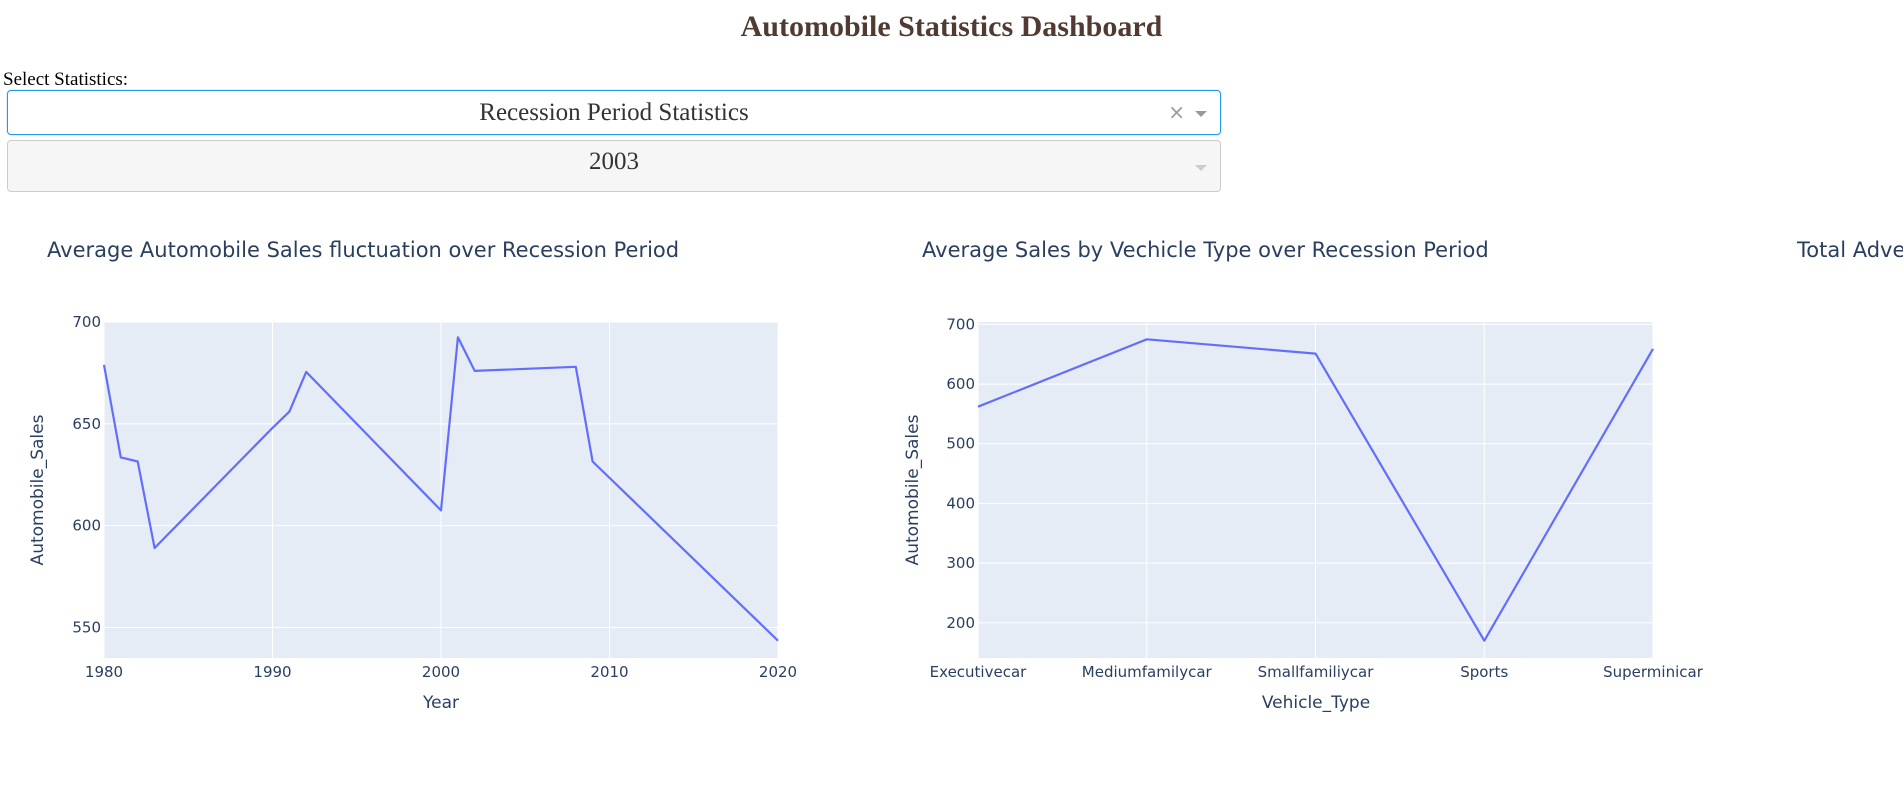 The image size is (1903, 812). I want to click on x-axis-label: Vehicle_Type, so click(1316, 703).